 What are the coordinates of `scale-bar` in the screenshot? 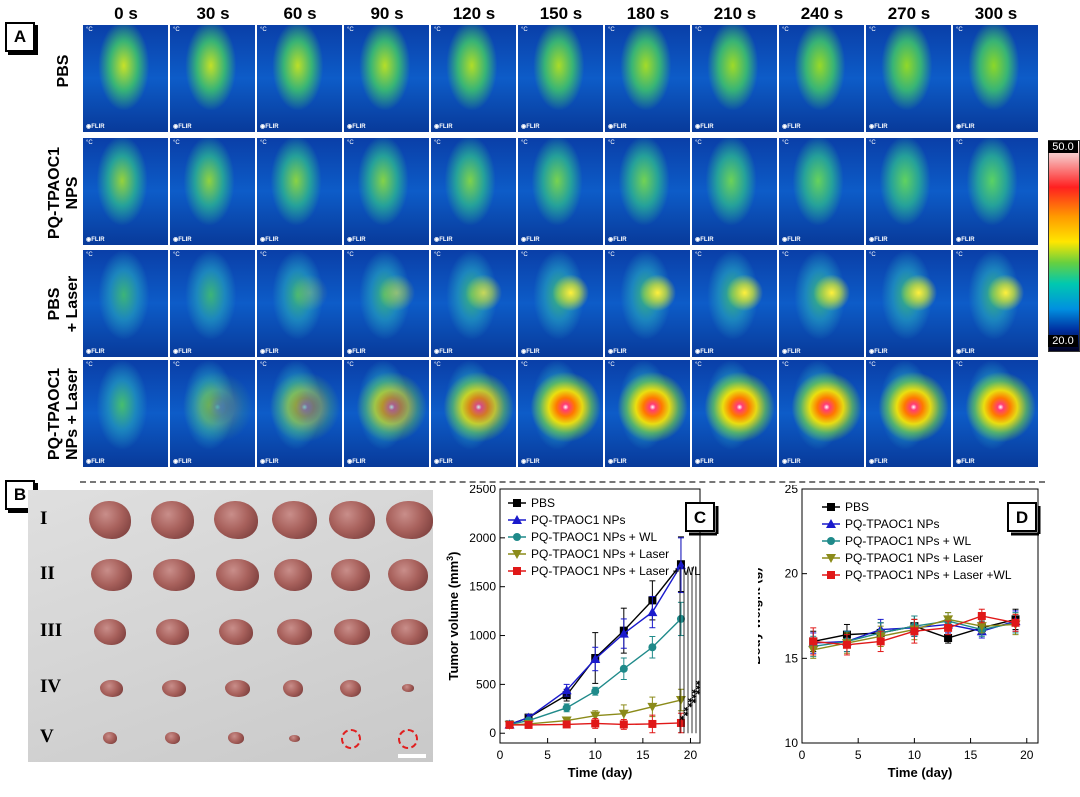 It's located at (412, 756).